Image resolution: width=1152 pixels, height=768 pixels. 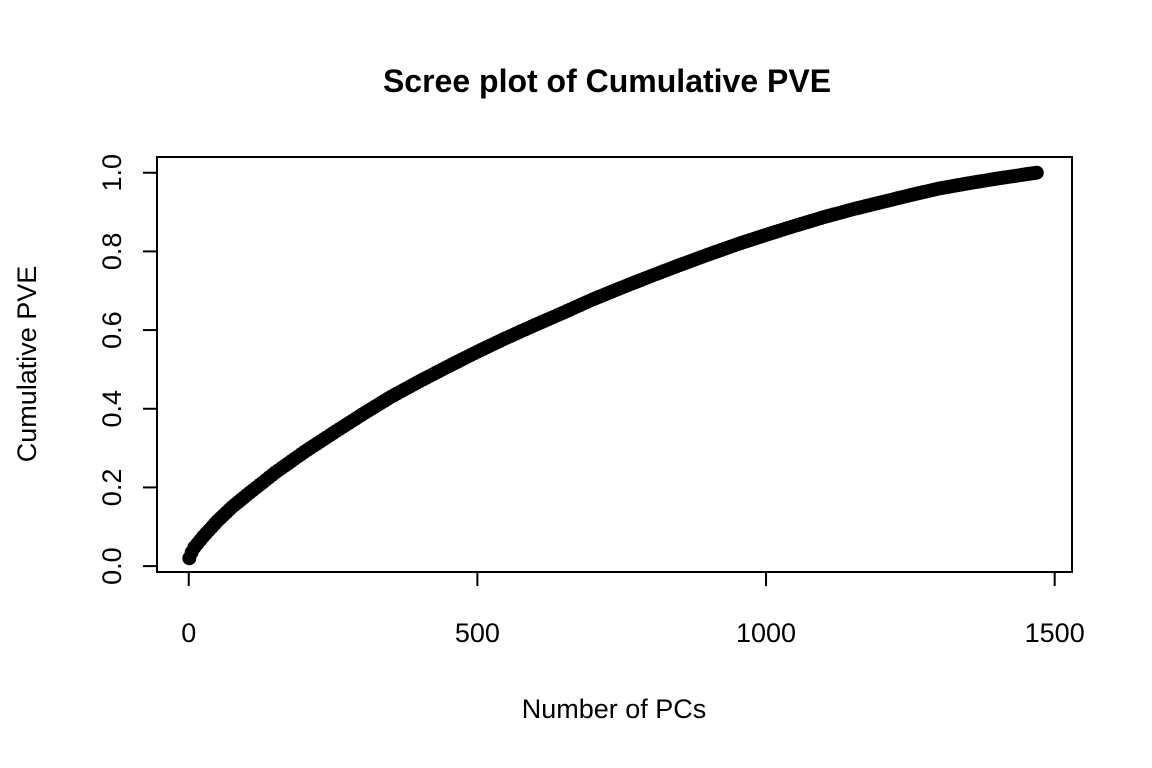 I want to click on x-tick-label: 500, so click(x=477, y=633).